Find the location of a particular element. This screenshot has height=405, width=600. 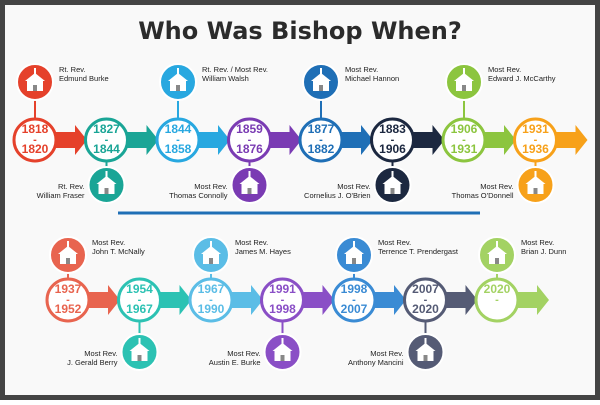

start-year: 1954 is located at coordinates (139, 289).